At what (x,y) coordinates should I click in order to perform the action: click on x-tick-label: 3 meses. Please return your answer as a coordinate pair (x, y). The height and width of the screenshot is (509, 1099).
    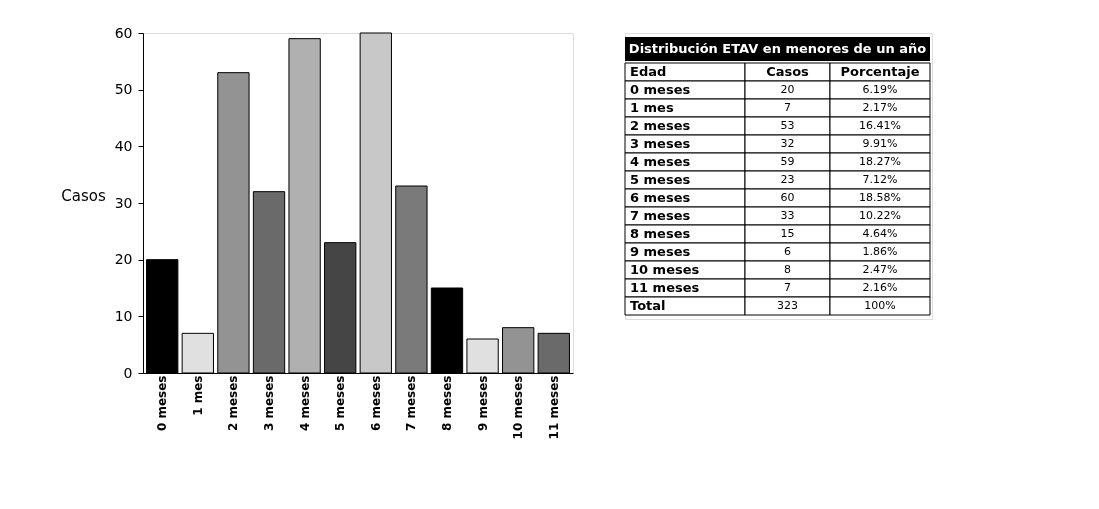
    Looking at the image, I should click on (269, 403).